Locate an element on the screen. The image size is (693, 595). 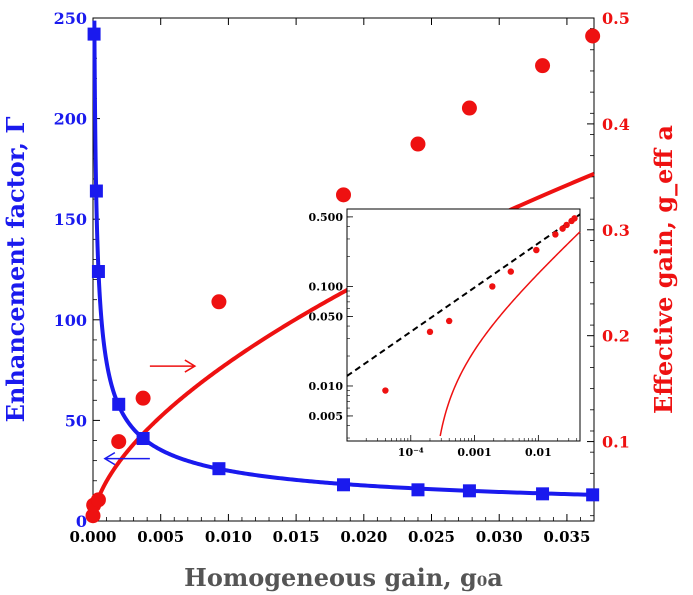
inset-y-tick-label: 0.050 is located at coordinates (326, 316).